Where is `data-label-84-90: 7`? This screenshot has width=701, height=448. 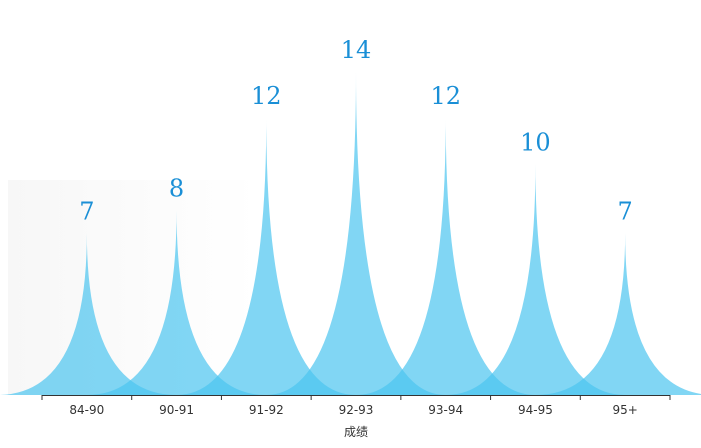 data-label-84-90: 7 is located at coordinates (86, 212).